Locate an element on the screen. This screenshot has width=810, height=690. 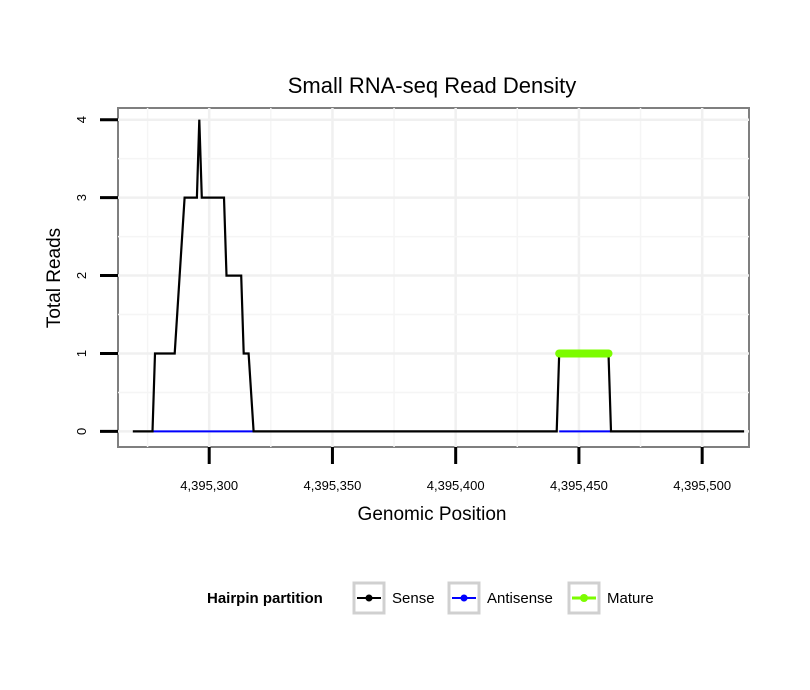
x-tick-label: 4,395,400 is located at coordinates (456, 485).